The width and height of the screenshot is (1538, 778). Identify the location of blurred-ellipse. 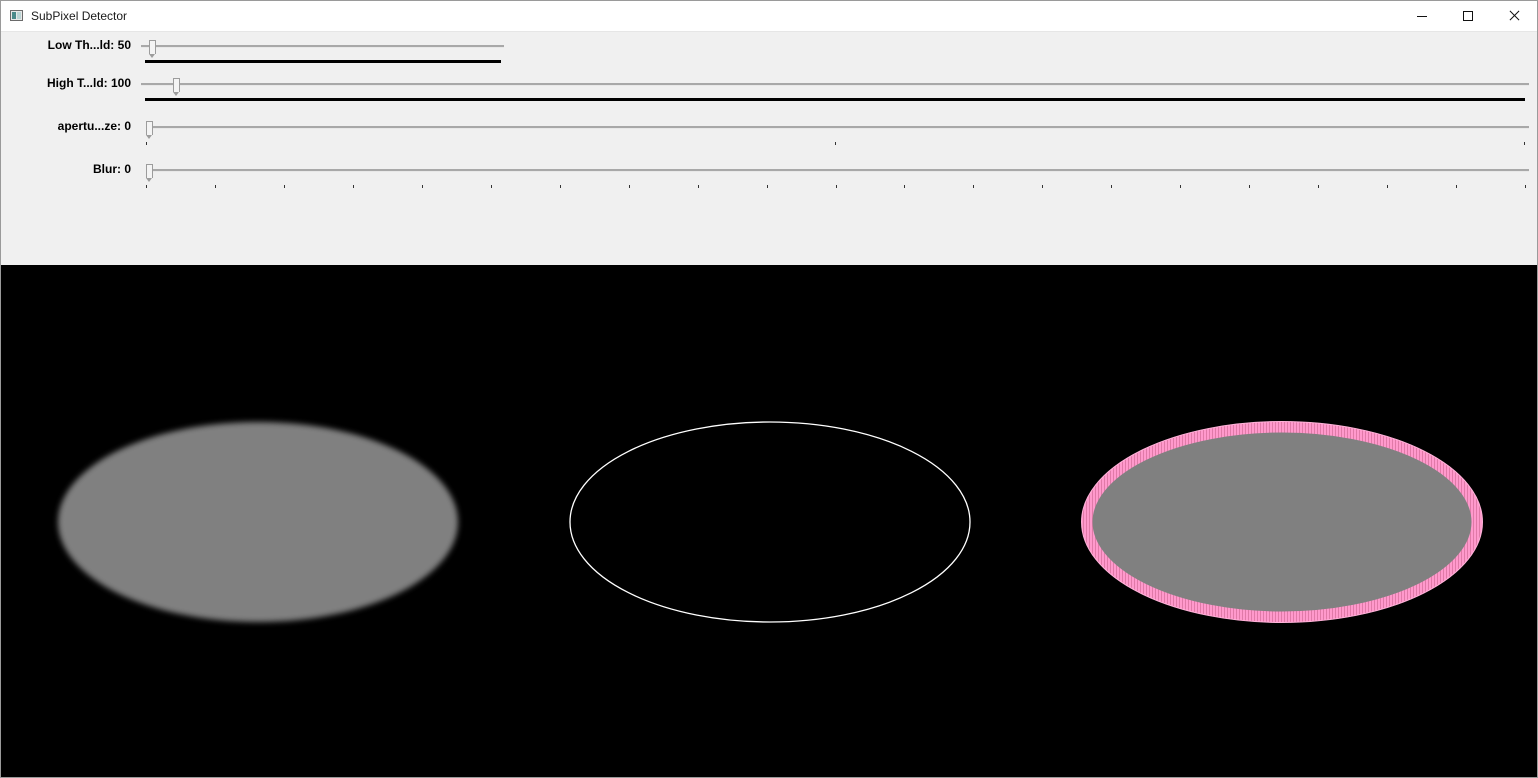
(258, 522).